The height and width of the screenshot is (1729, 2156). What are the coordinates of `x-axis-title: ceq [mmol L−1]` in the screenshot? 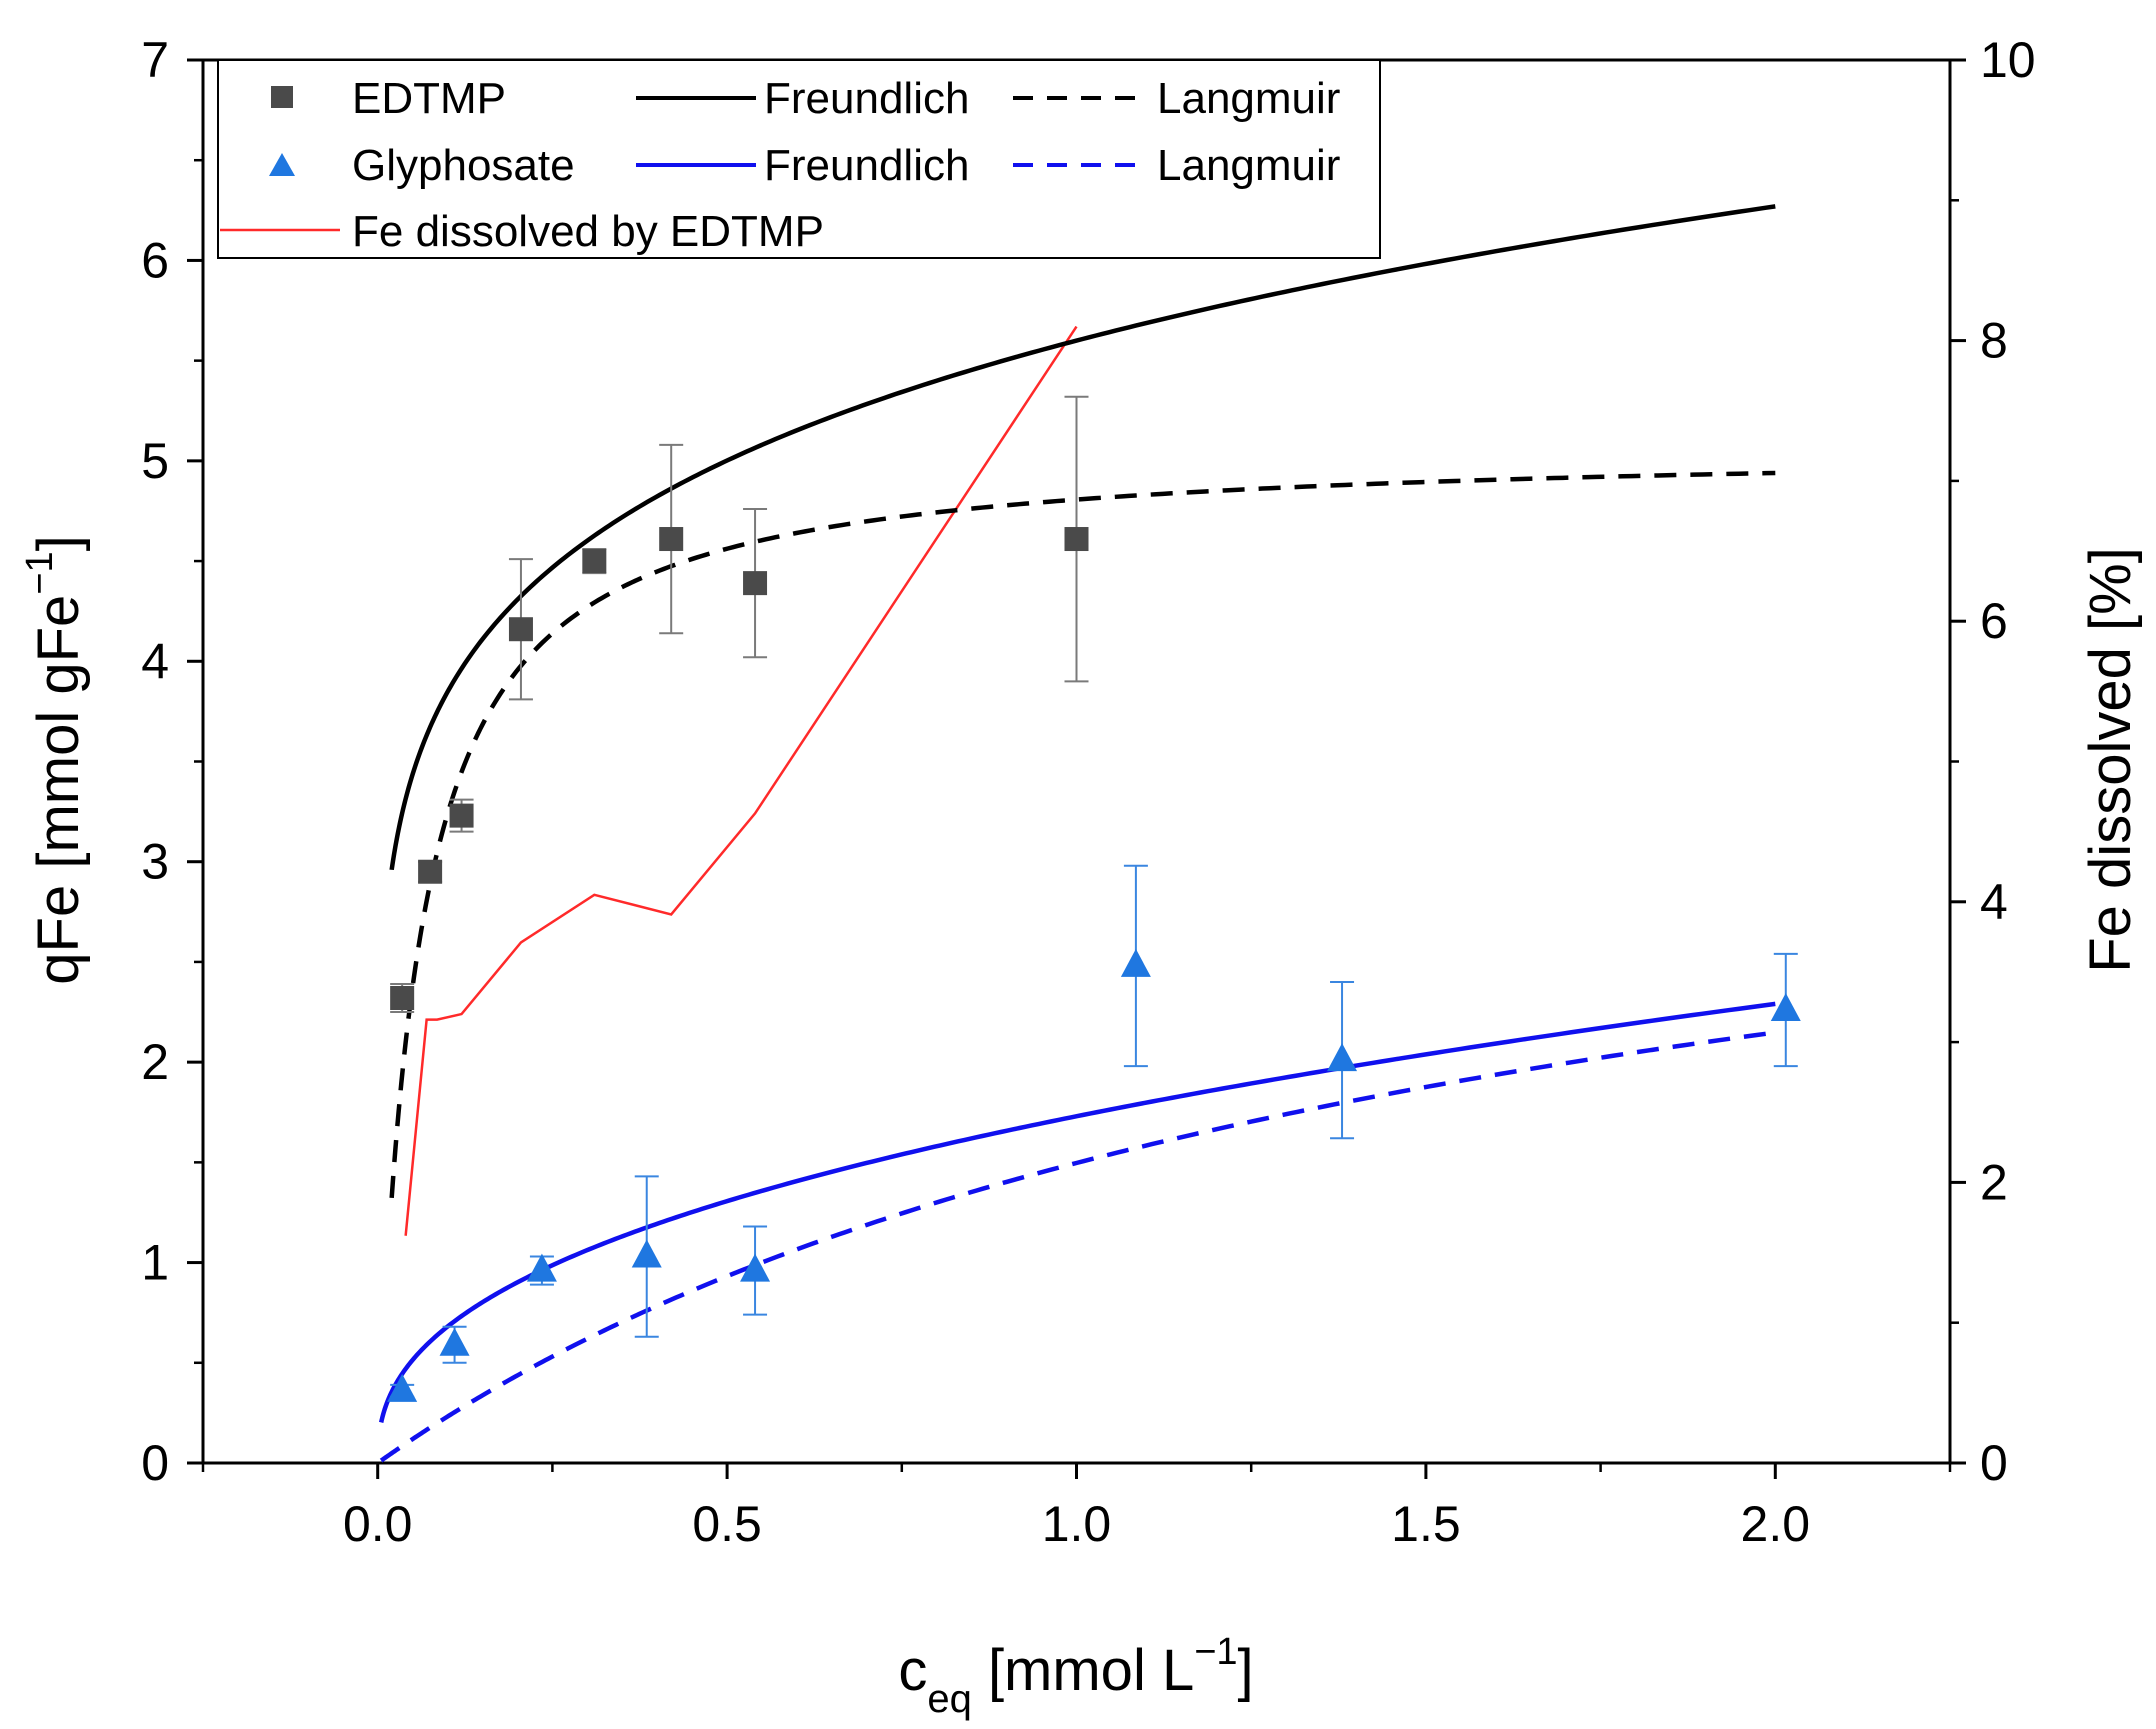 It's located at (1075, 1676).